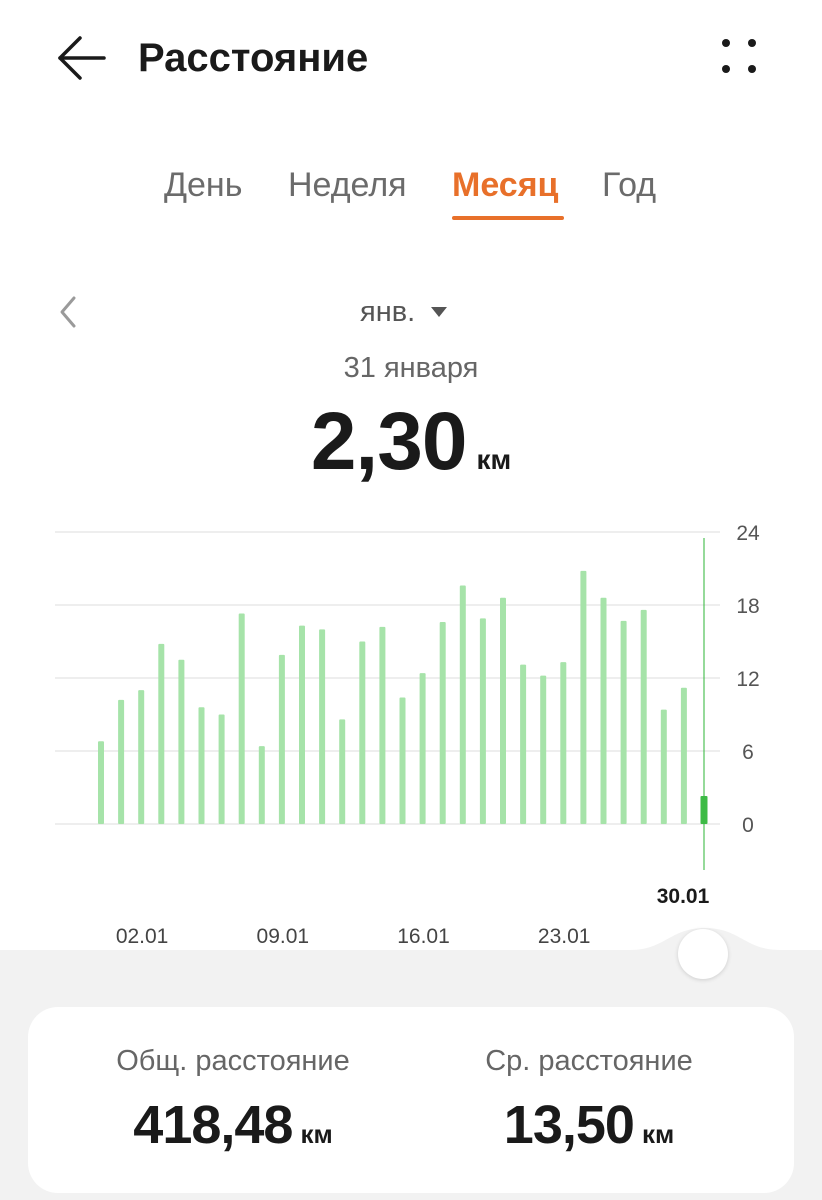  What do you see at coordinates (411, 368) in the screenshot?
I see `selected-date: 31 января` at bounding box center [411, 368].